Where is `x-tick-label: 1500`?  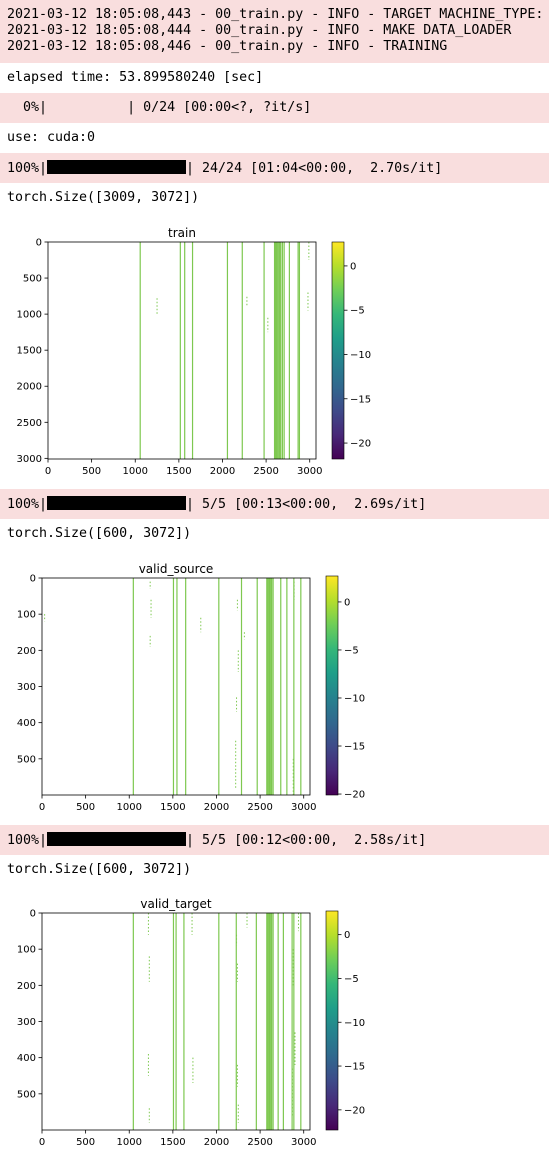
x-tick-label: 1500 is located at coordinates (172, 807).